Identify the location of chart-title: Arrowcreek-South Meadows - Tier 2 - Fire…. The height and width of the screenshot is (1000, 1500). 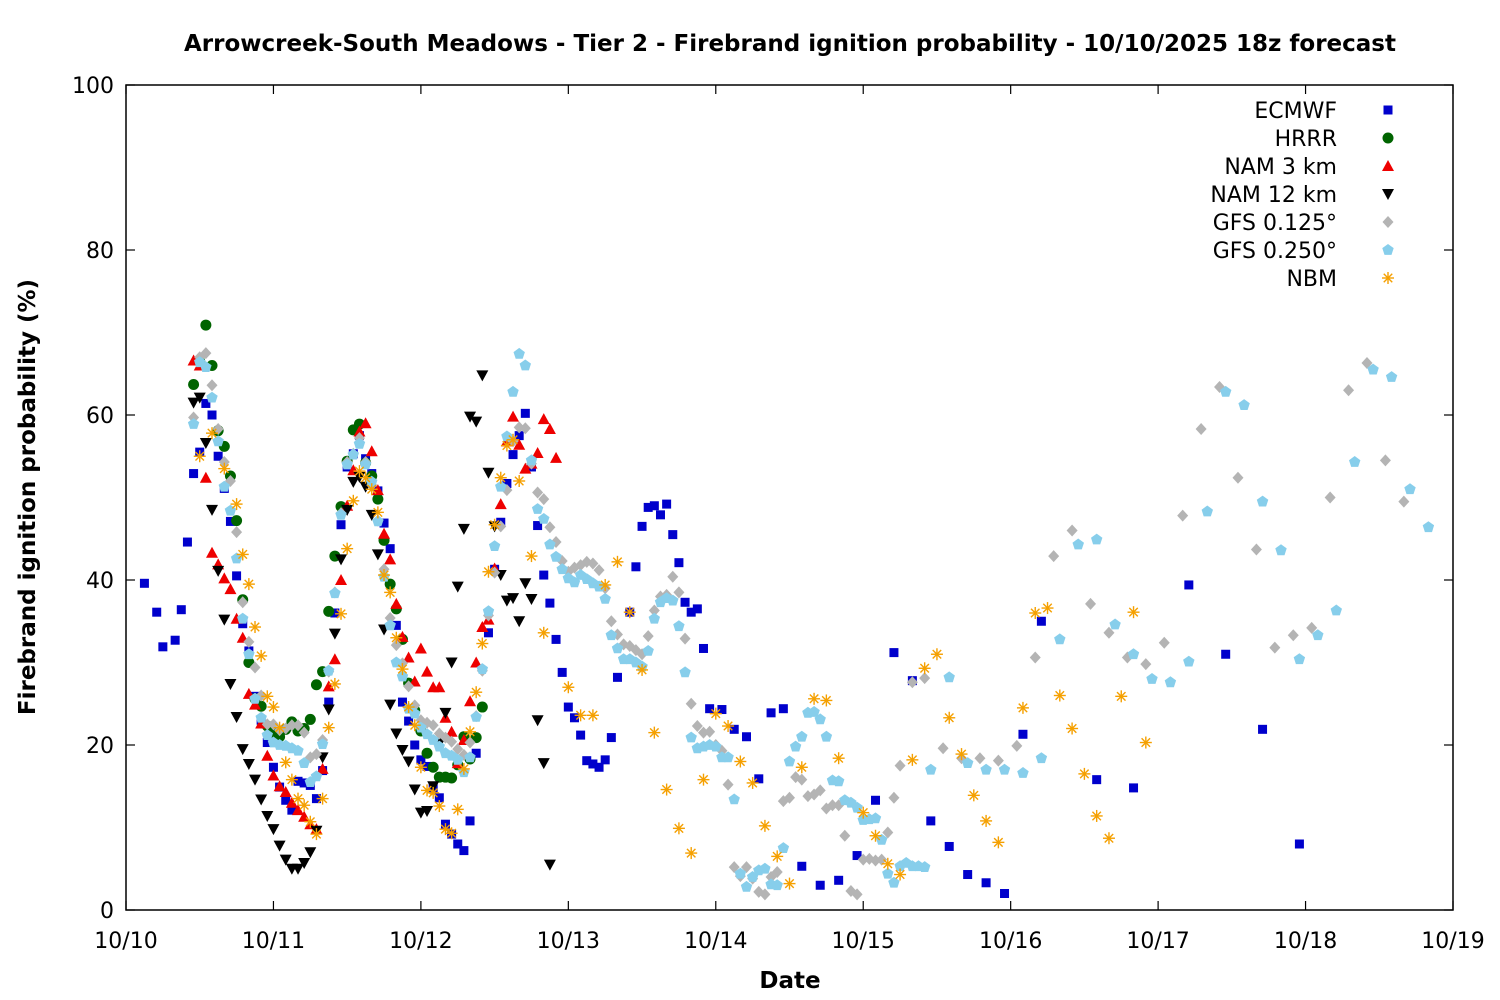
(790, 44).